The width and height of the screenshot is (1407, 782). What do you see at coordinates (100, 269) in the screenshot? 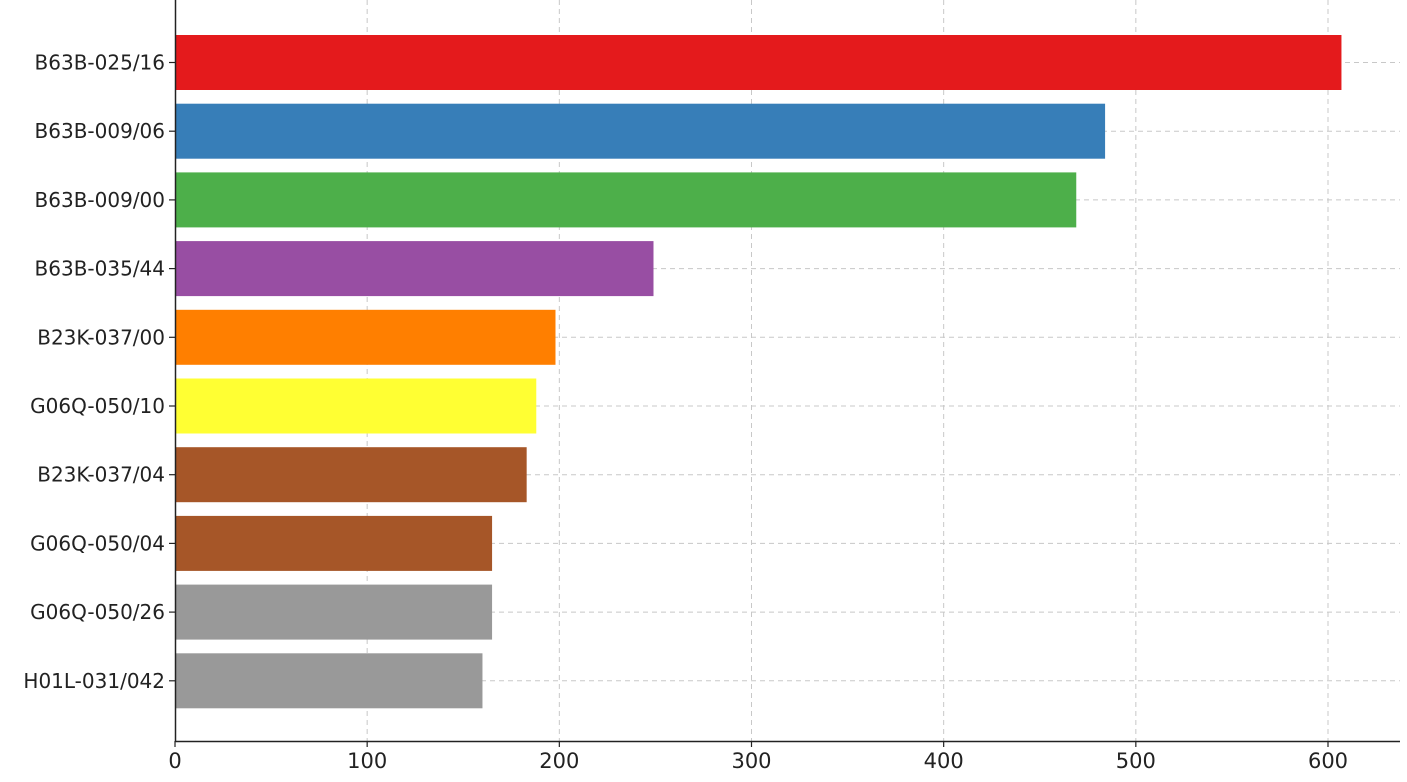
I see `y-tick-label: B63B-035/44` at bounding box center [100, 269].